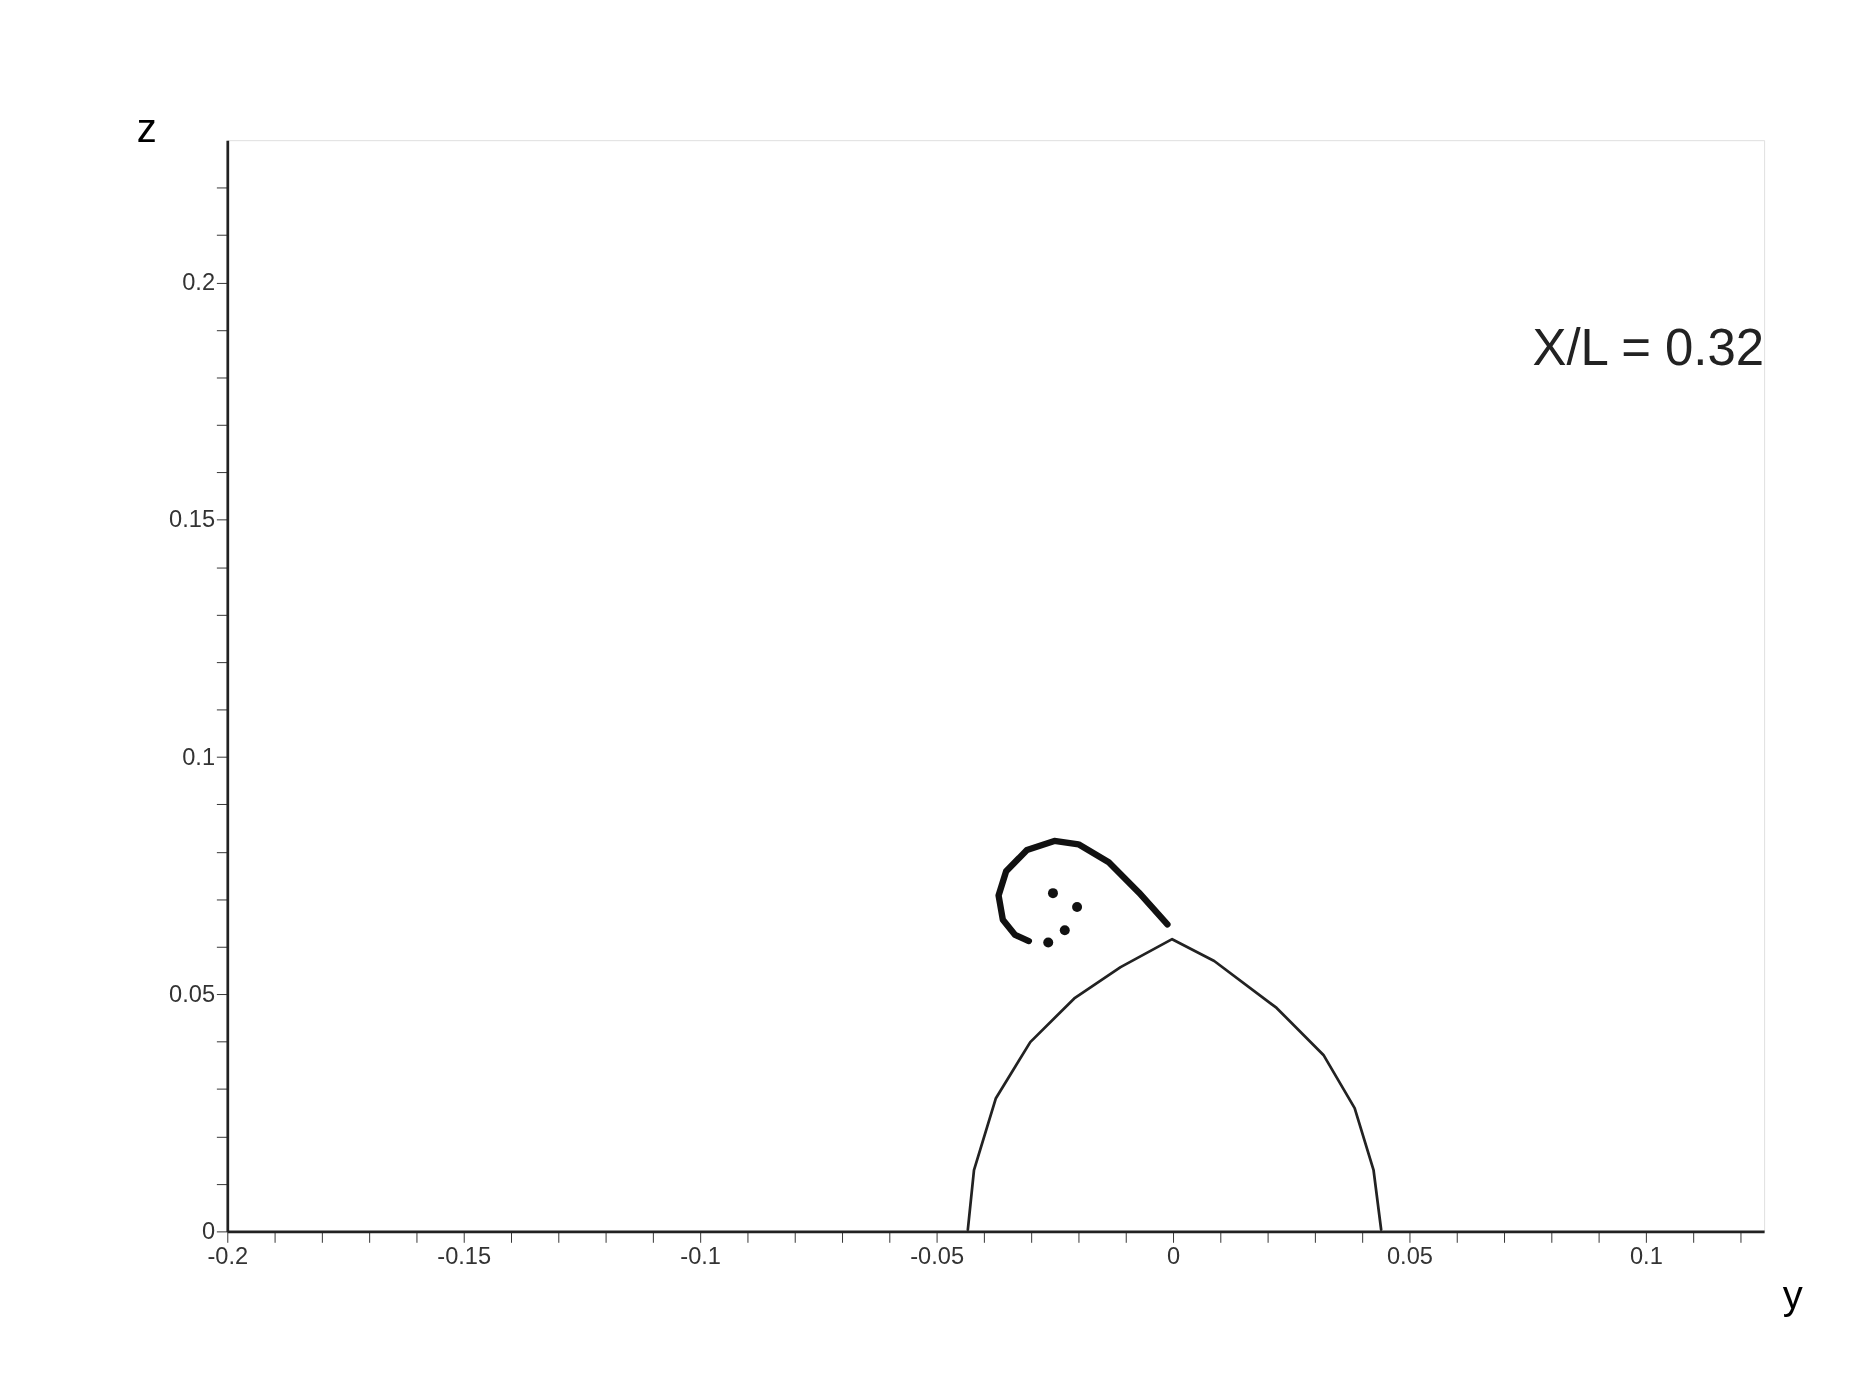 Image resolution: width=1866 pixels, height=1377 pixels. I want to click on annotation: X/L = 0.32, so click(1648, 347).